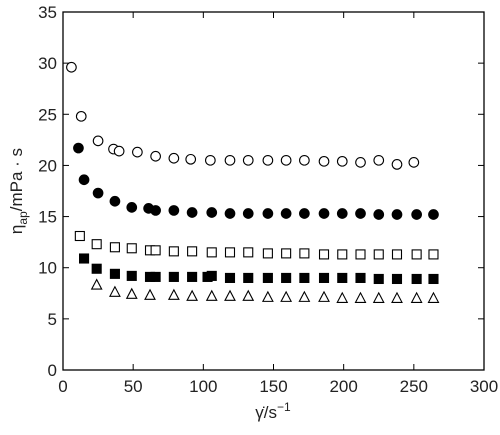  I want to click on y-tick-label: 10, so click(47, 268).